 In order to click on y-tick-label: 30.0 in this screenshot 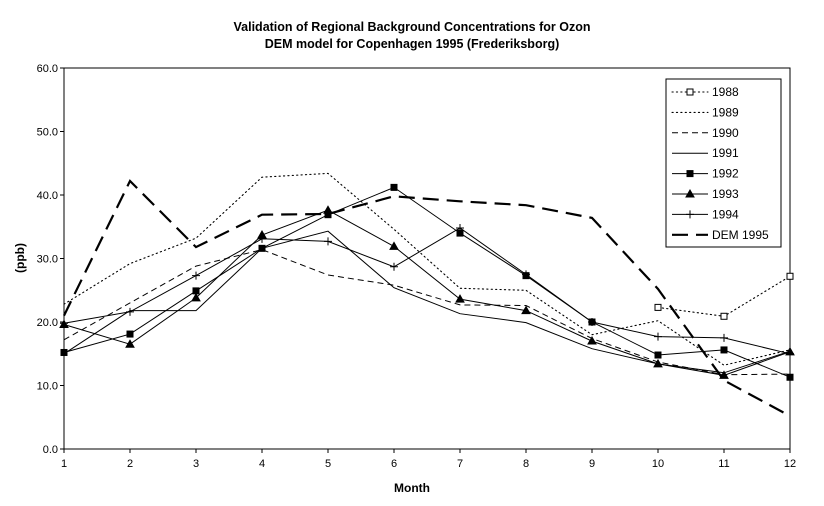, I will do `click(47, 260)`.